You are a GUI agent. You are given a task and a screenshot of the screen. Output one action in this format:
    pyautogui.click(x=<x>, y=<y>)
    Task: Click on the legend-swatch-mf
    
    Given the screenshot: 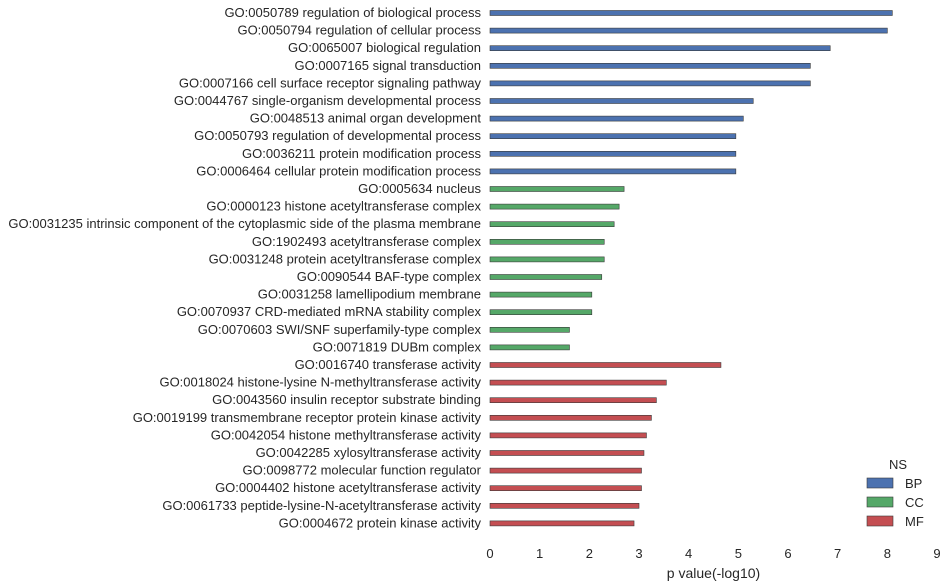 What is the action you would take?
    pyautogui.click(x=880, y=521)
    